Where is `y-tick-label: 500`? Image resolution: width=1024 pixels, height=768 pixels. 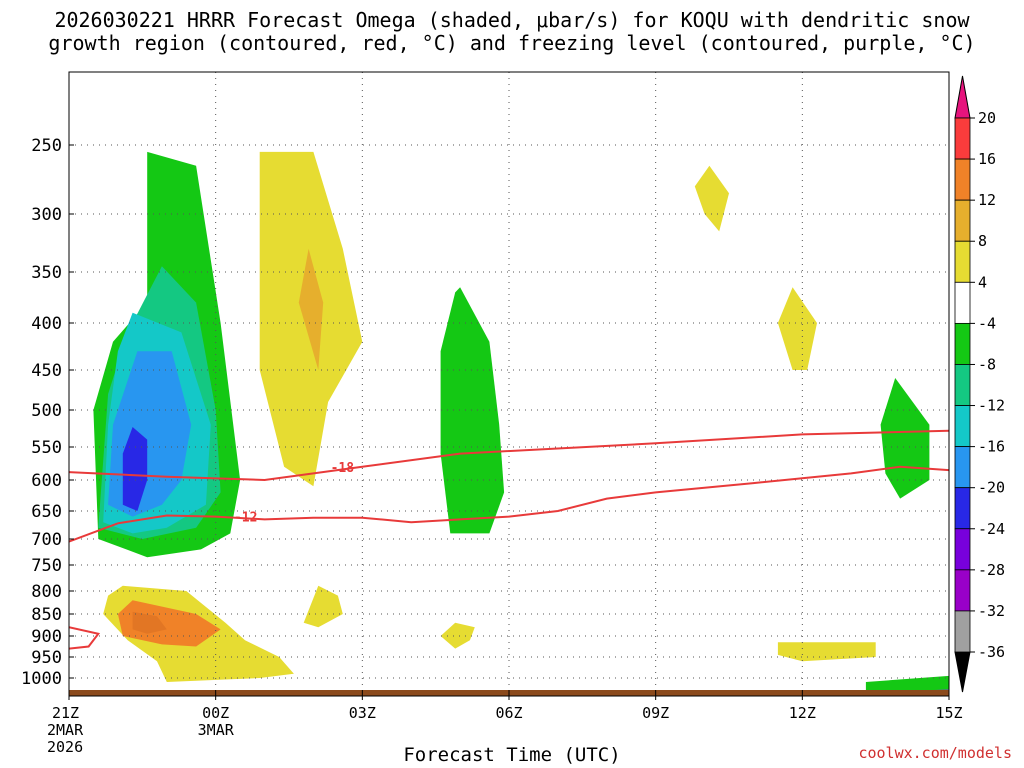 y-tick-label: 500 is located at coordinates (46, 411).